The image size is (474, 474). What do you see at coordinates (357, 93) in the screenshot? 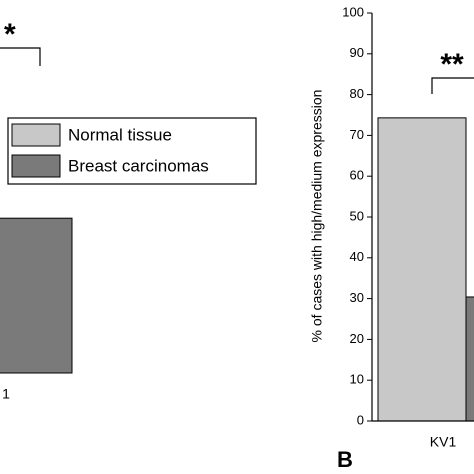
I see `y-tick-label: 80` at bounding box center [357, 93].